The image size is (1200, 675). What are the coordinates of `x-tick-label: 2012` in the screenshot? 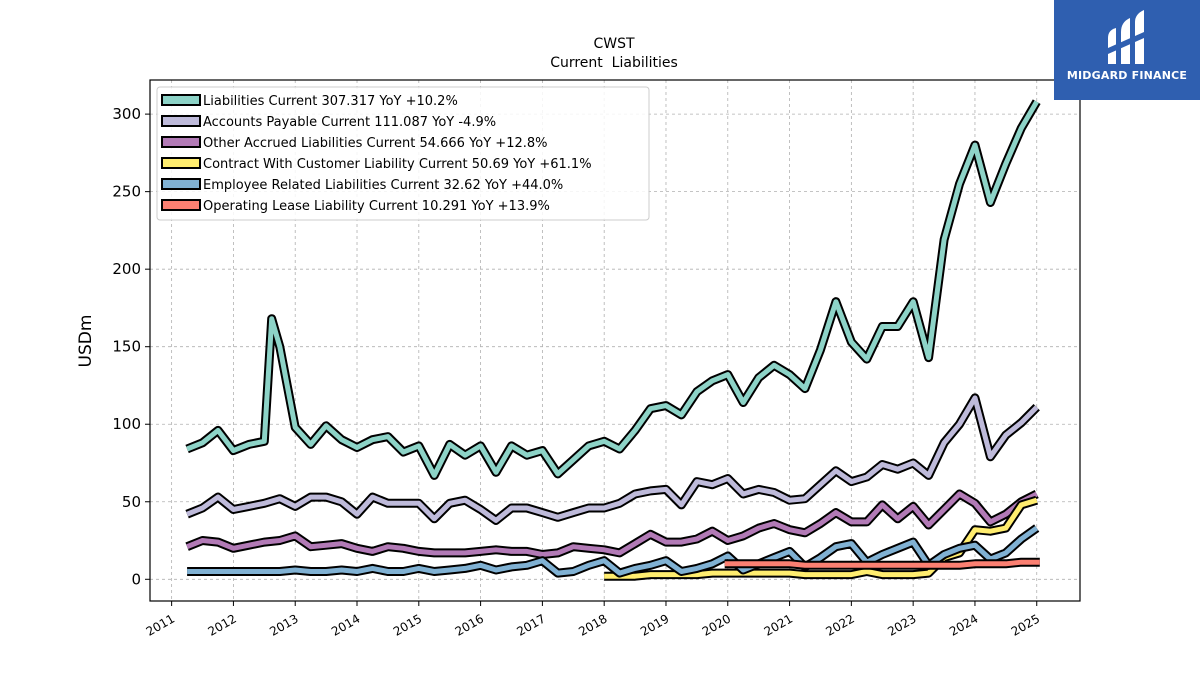 It's located at (221, 624).